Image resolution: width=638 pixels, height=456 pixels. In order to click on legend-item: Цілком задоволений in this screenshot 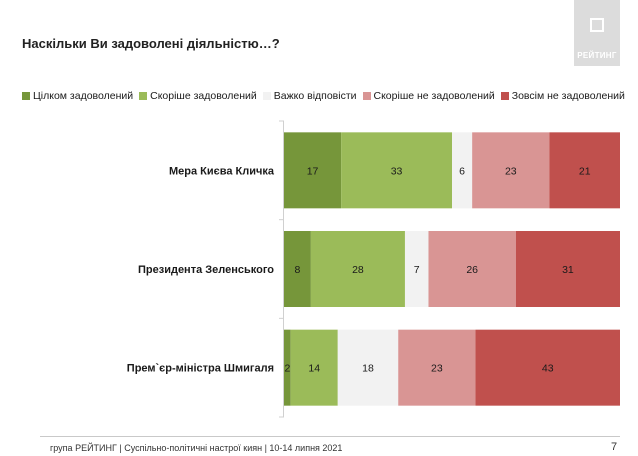, I will do `click(77, 96)`.